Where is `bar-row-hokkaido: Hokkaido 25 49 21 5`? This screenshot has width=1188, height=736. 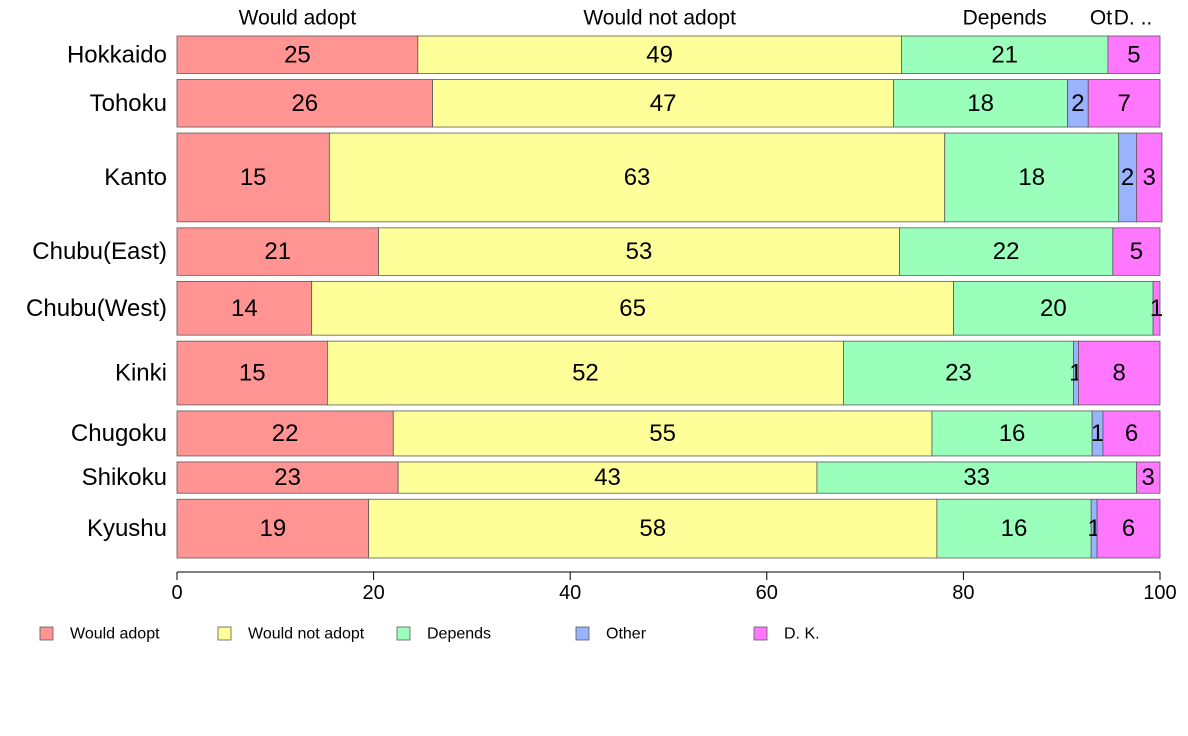
bar-row-hokkaido: Hokkaido 25 49 21 5 is located at coordinates (614, 54).